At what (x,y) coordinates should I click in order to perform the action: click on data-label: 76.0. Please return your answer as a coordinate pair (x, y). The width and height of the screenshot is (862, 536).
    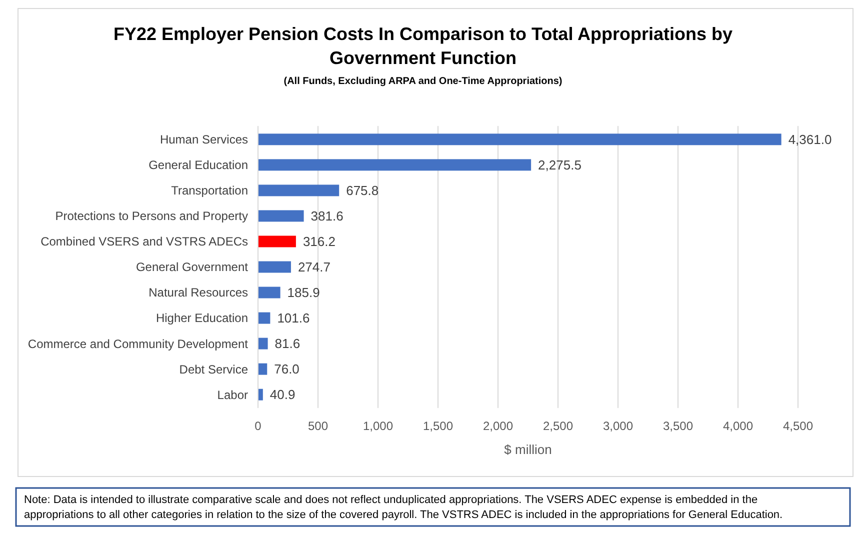
    Looking at the image, I should click on (287, 369).